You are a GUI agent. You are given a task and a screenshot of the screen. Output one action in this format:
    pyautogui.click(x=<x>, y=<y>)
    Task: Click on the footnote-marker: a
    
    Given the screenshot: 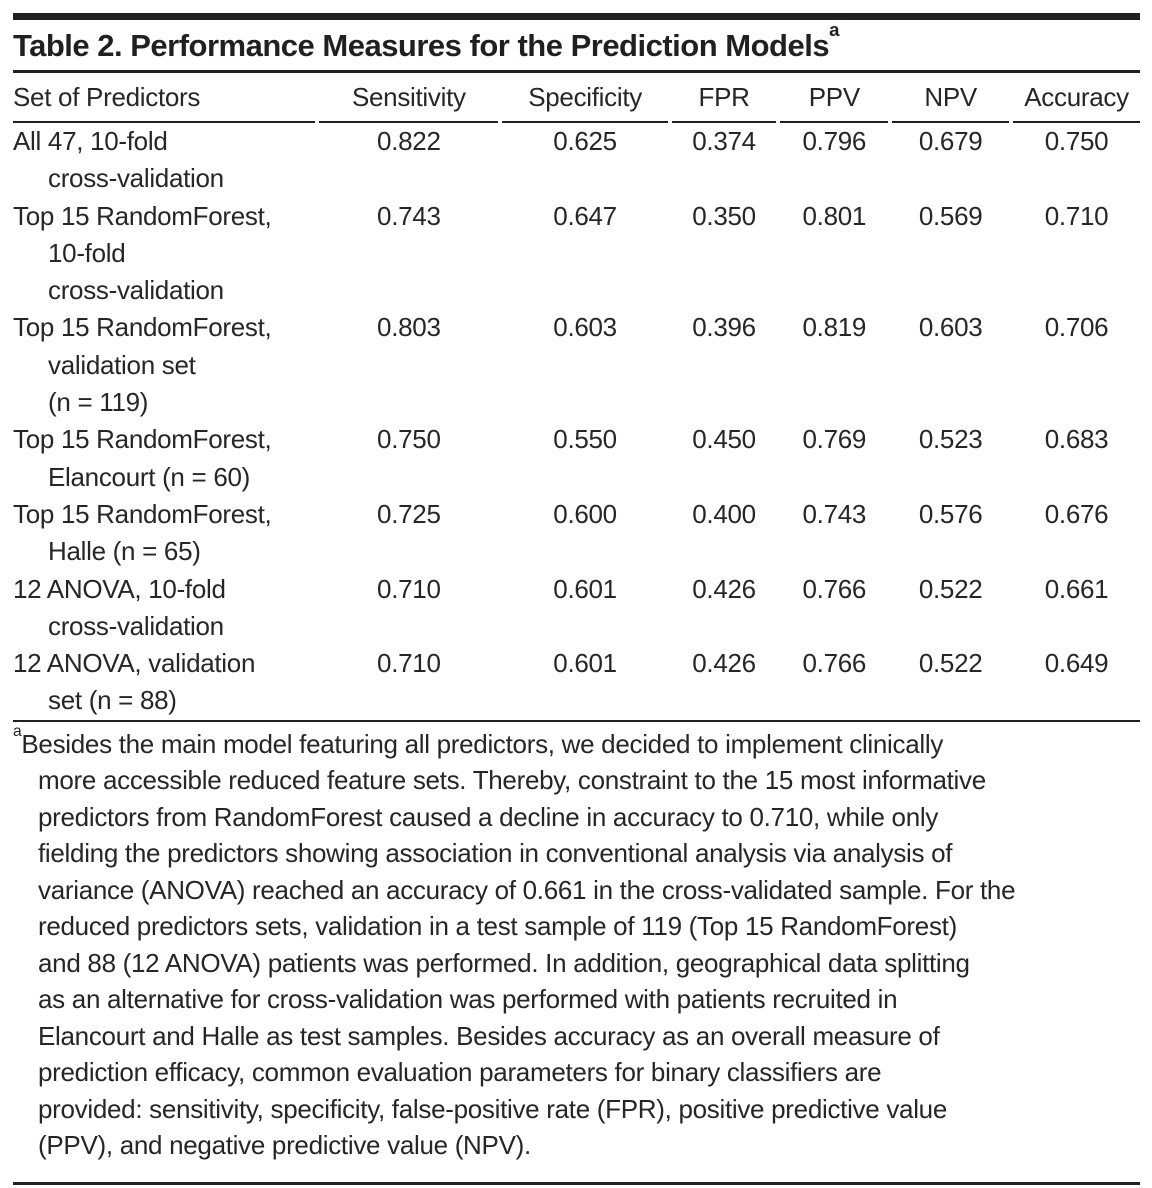 What is the action you would take?
    pyautogui.click(x=17, y=732)
    